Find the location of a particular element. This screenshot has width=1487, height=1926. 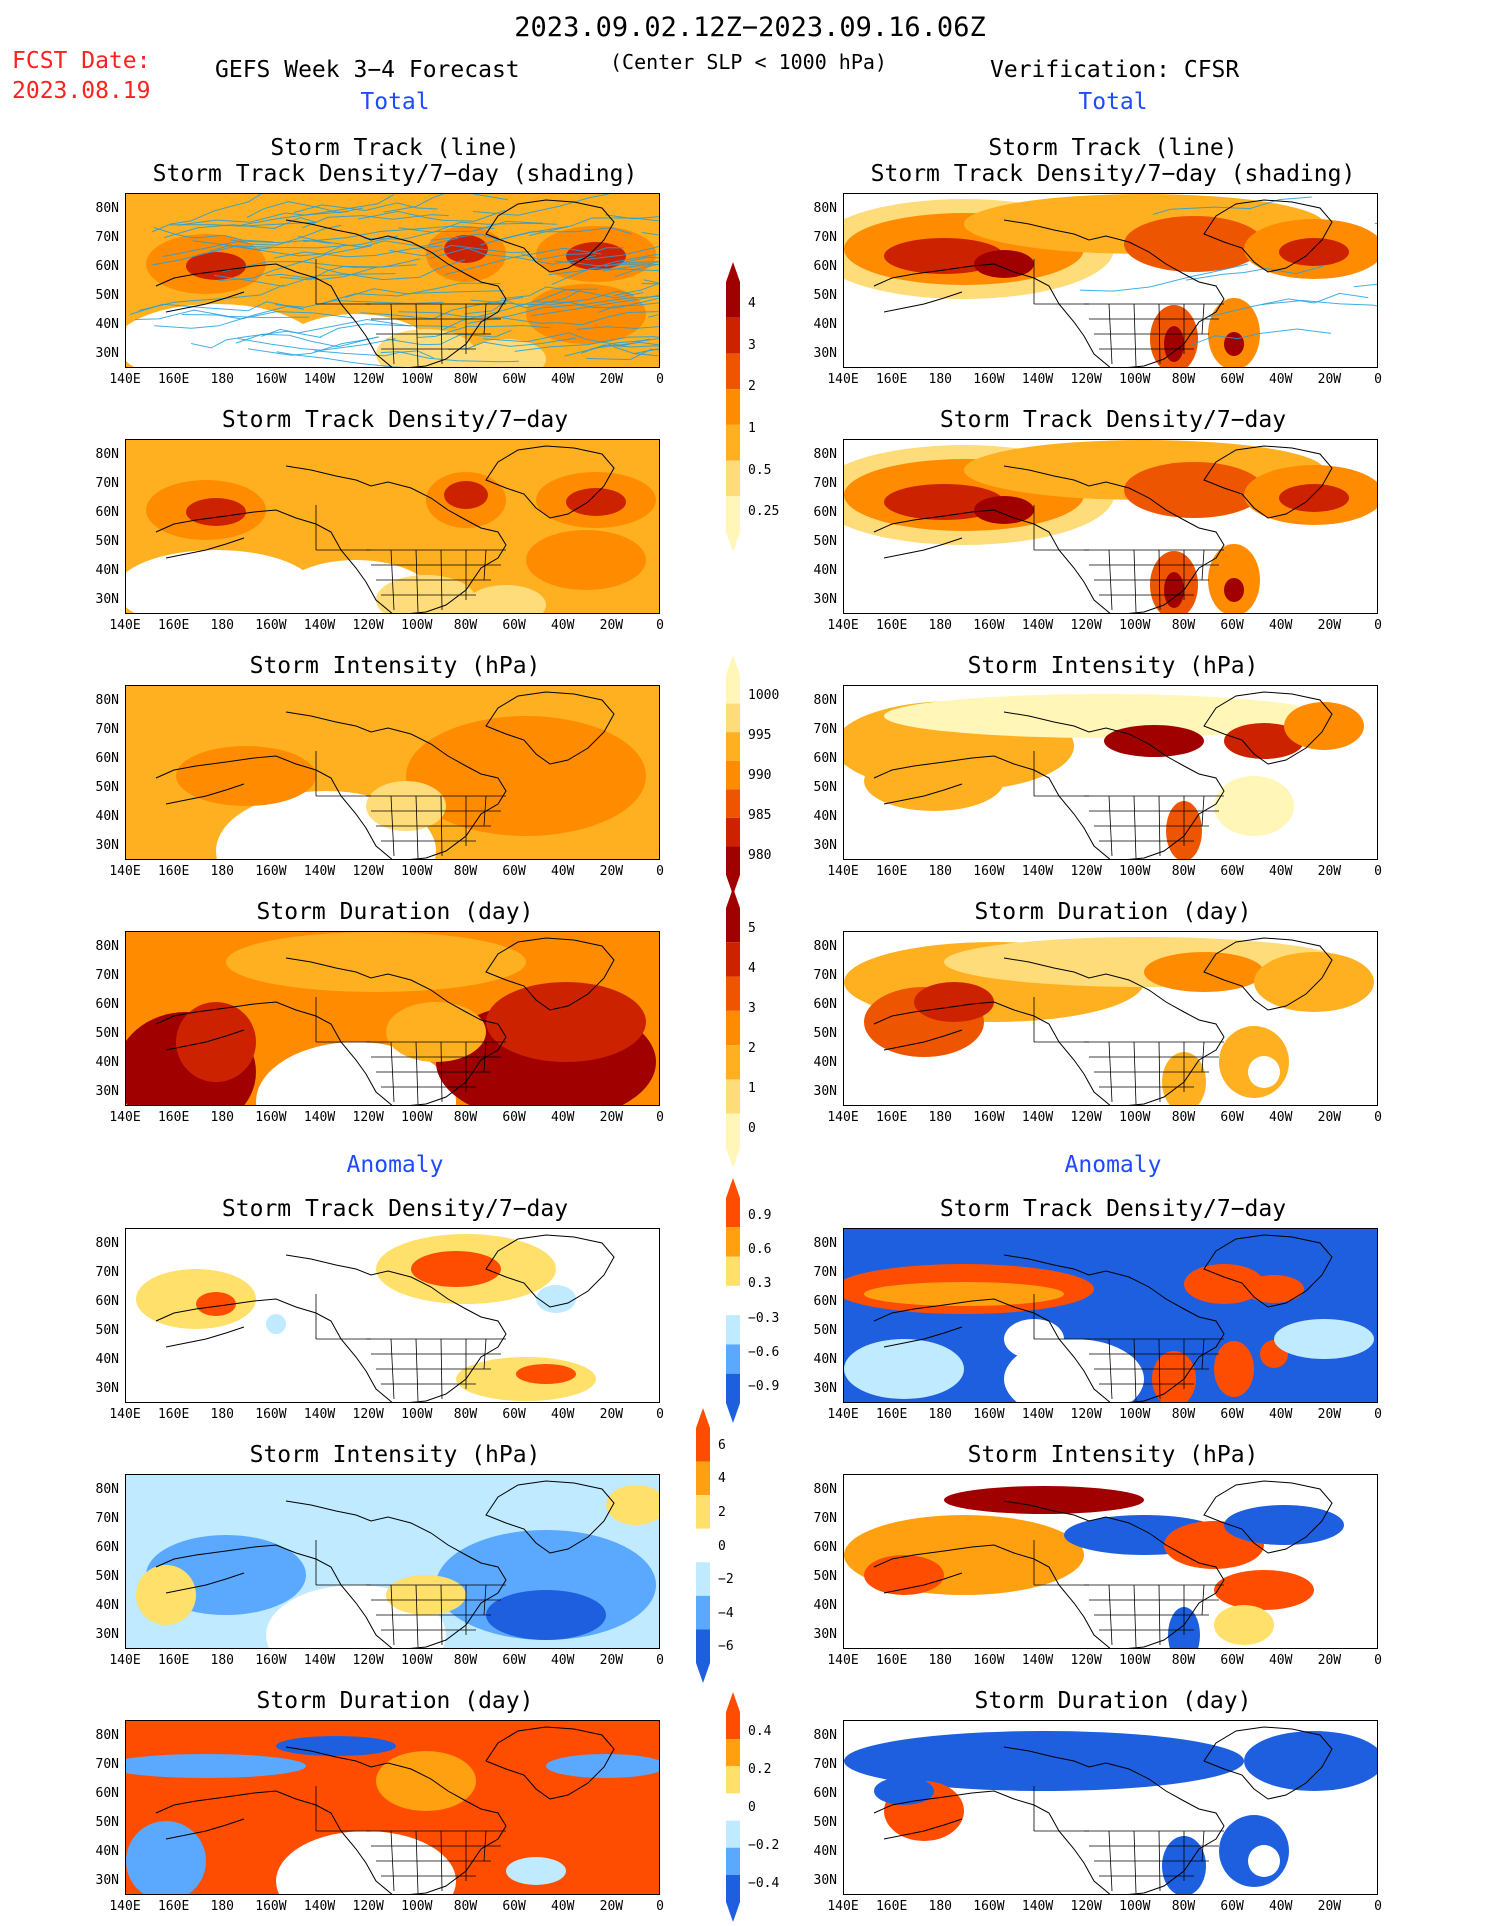

forecast-intensity-anomaly-panel-lat-label: 80N is located at coordinates (107, 1489).